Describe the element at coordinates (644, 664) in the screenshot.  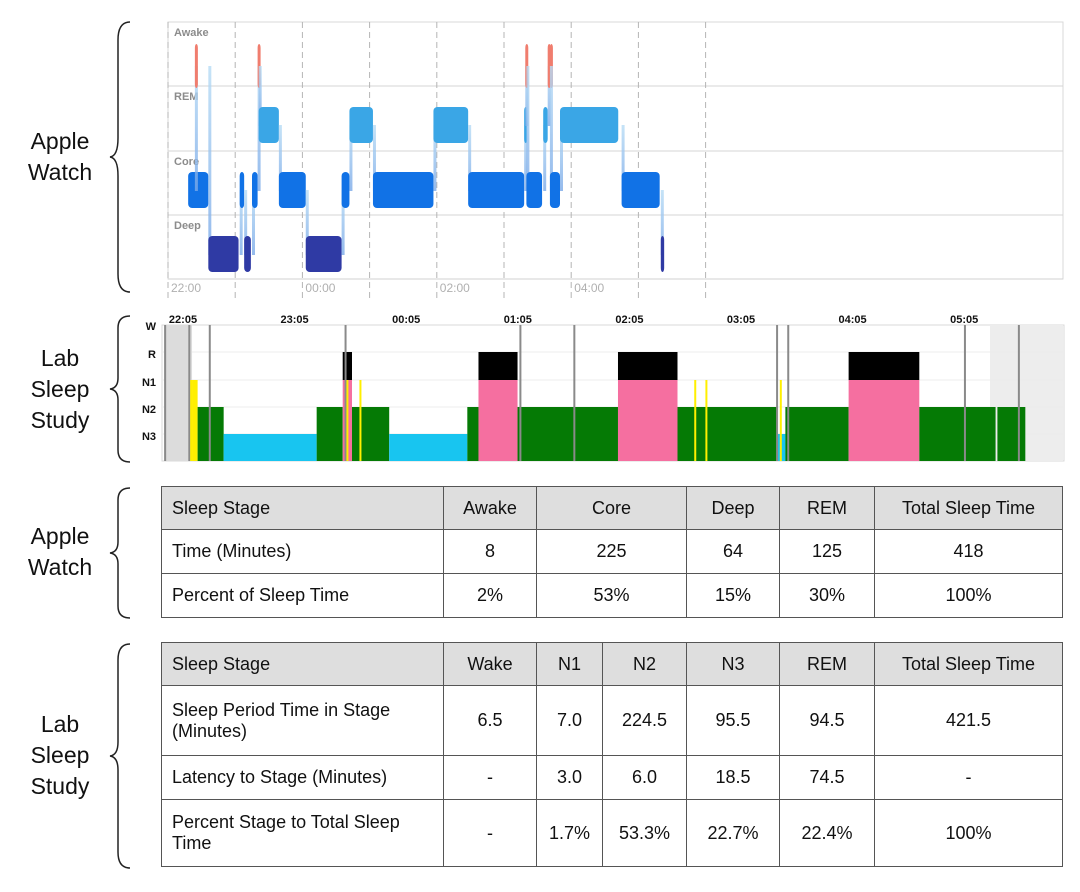
I see `table-header: N2` at that location.